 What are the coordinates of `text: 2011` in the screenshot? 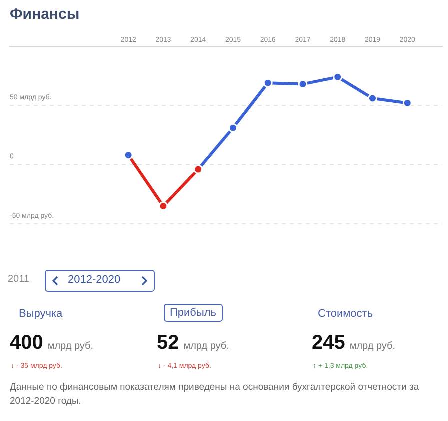 It's located at (19, 279).